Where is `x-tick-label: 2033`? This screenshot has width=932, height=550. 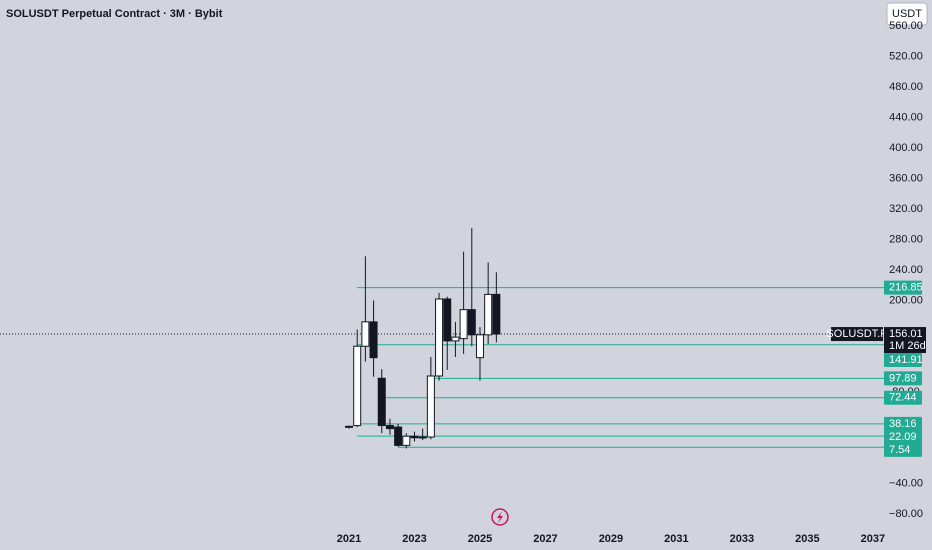
x-tick-label: 2033 is located at coordinates (742, 539).